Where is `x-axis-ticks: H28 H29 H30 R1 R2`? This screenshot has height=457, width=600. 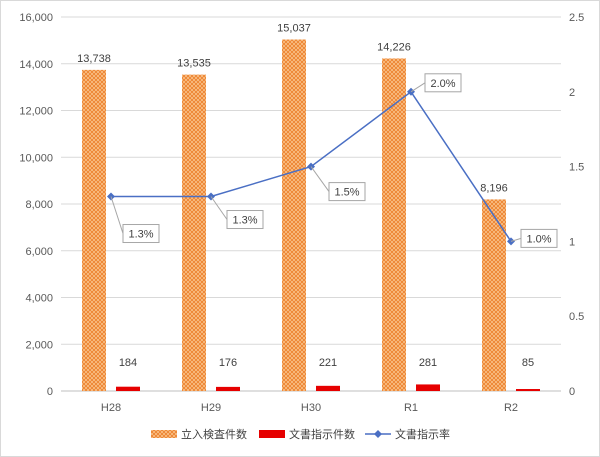
x-axis-ticks: H28 H29 H30 R1 R2 is located at coordinates (309, 408).